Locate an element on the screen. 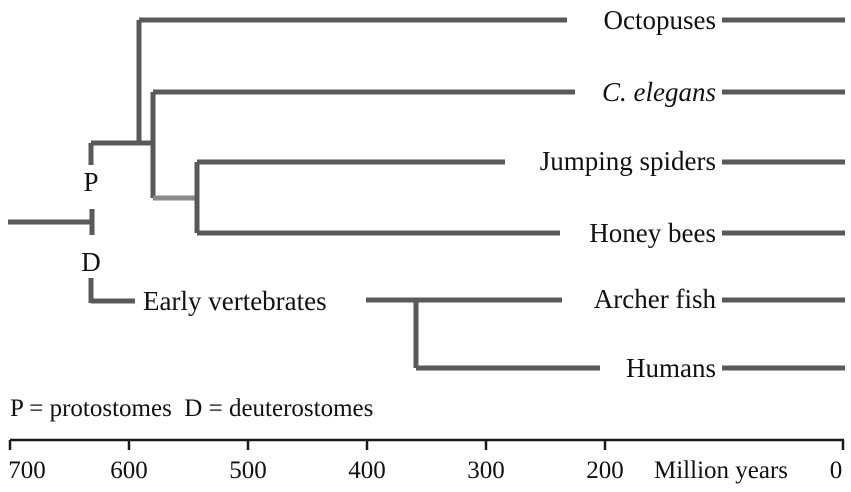 This screenshot has width=851, height=492. axis-tick-label: 500 is located at coordinates (248, 470).